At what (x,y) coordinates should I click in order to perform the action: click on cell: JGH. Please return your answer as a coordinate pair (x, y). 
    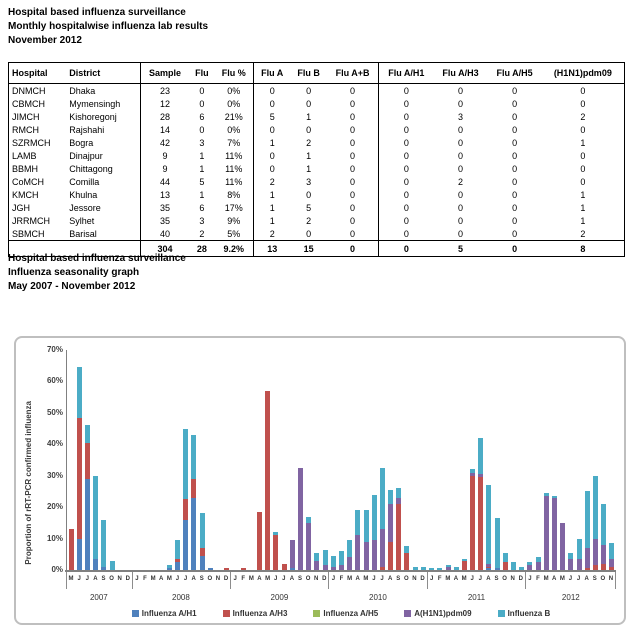
    Looking at the image, I should click on (21, 207).